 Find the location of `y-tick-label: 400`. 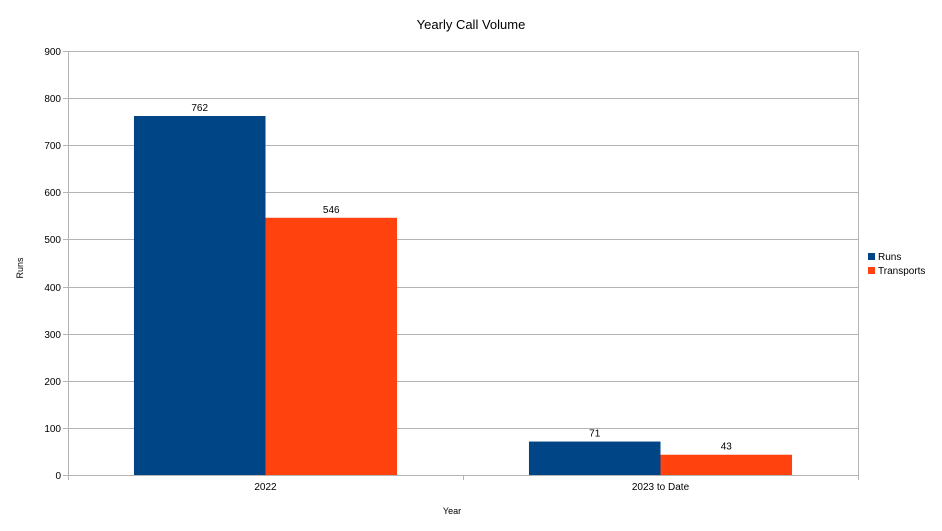

y-tick-label: 400 is located at coordinates (52, 288).